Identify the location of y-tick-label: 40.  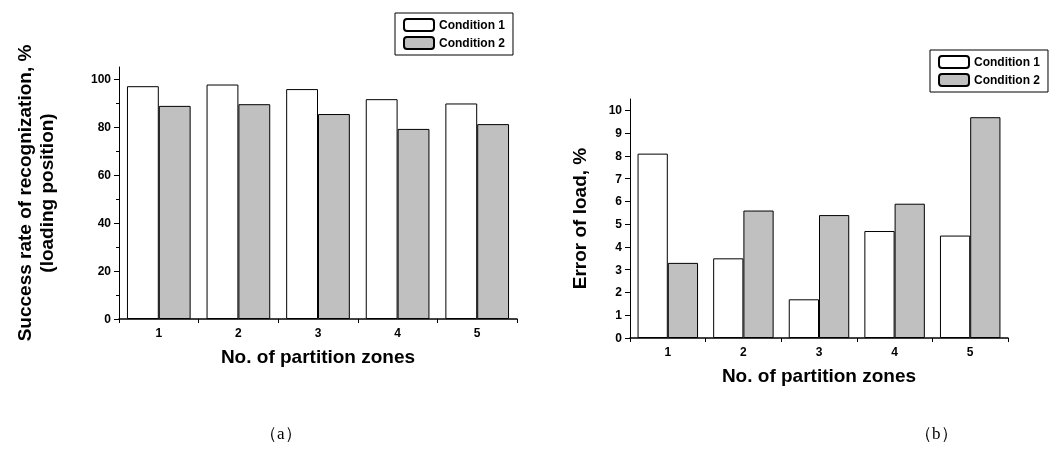
(104, 223).